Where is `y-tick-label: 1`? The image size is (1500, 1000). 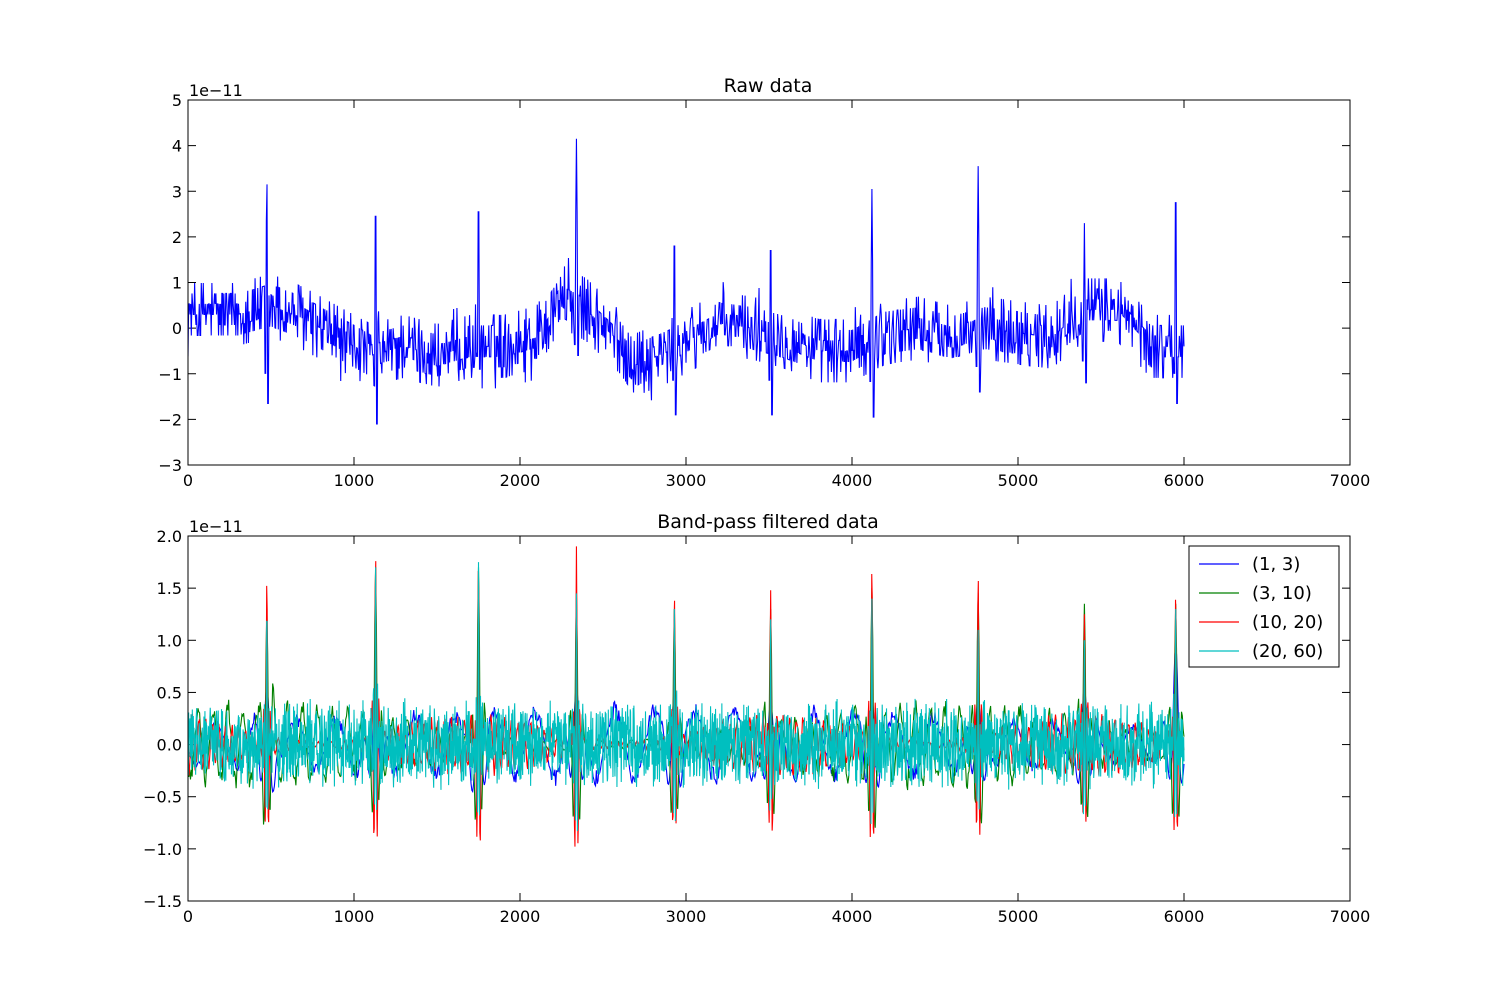 y-tick-label: 1 is located at coordinates (177, 283).